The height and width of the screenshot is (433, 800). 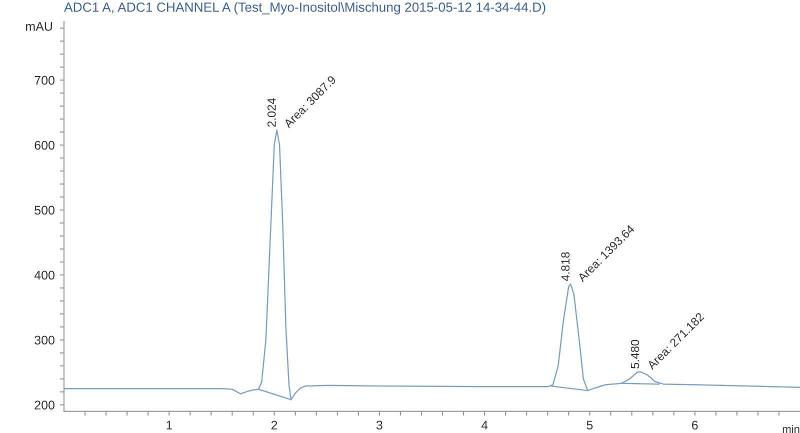 What do you see at coordinates (44, 80) in the screenshot?
I see `y-tick-label: 700` at bounding box center [44, 80].